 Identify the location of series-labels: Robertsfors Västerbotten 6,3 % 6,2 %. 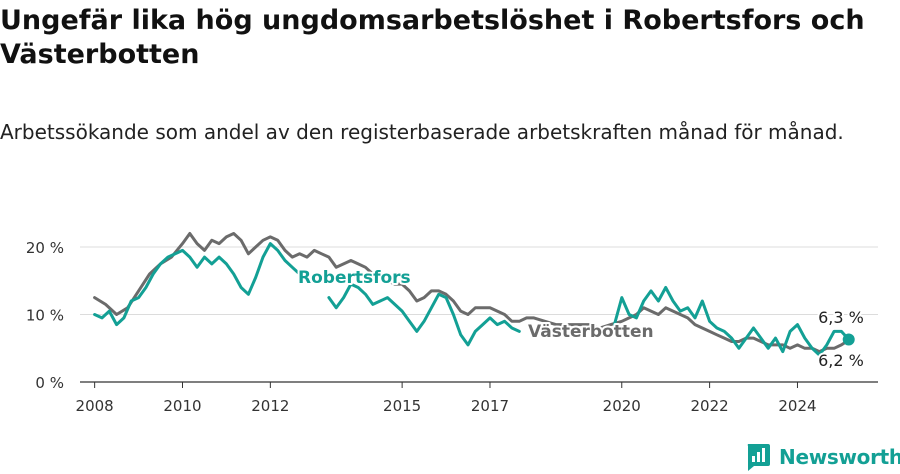
(581, 319).